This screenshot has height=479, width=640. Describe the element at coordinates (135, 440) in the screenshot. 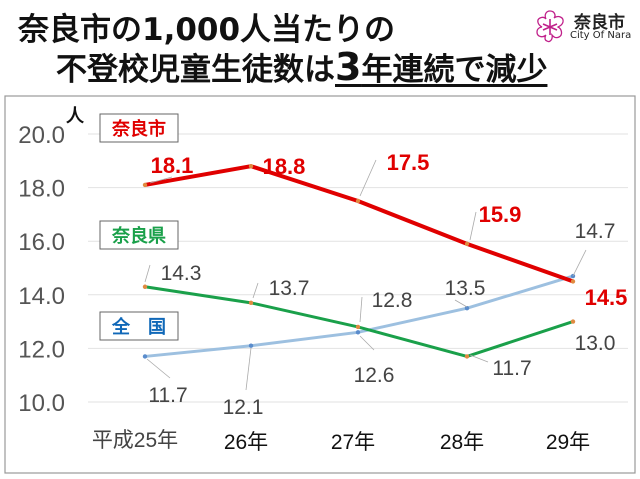

I see `x-tick-label: 平成25年` at that location.